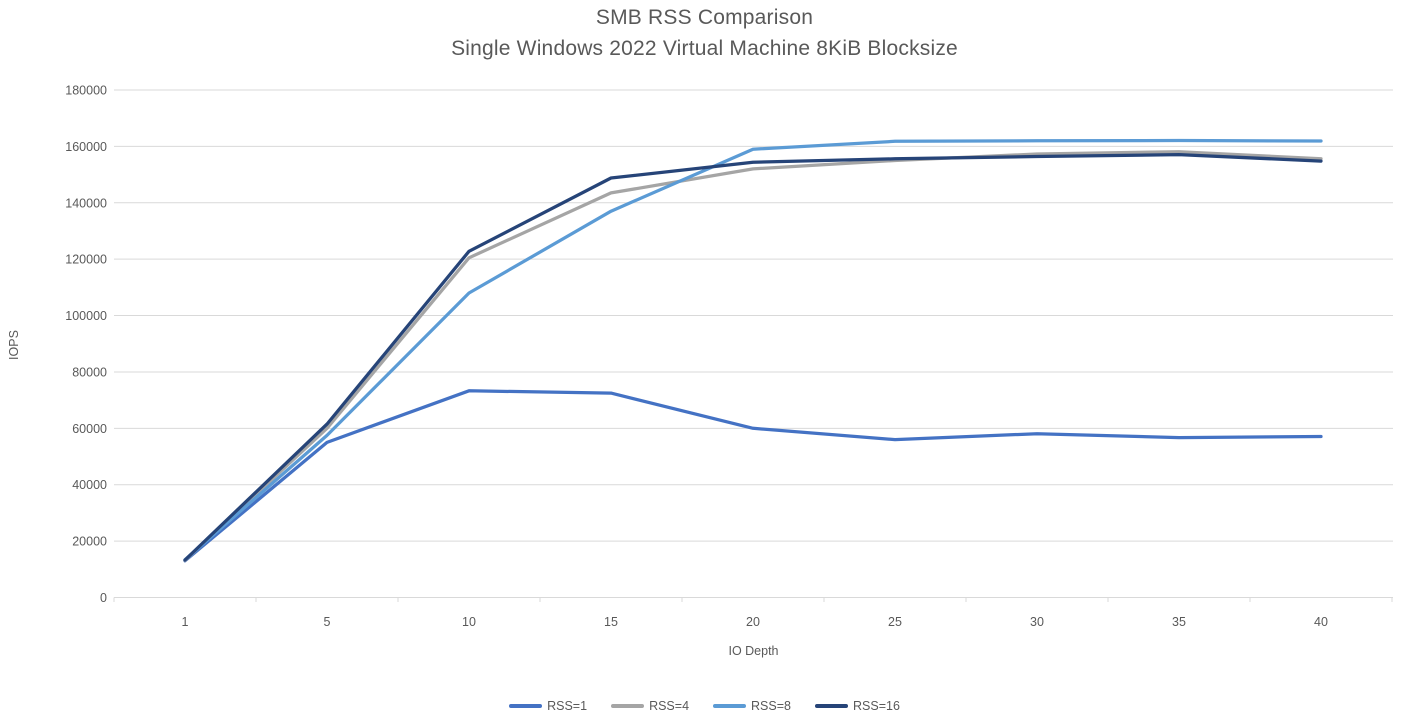 This screenshot has height=724, width=1409. What do you see at coordinates (1179, 622) in the screenshot?
I see `x-axis-tick-label: 35` at bounding box center [1179, 622].